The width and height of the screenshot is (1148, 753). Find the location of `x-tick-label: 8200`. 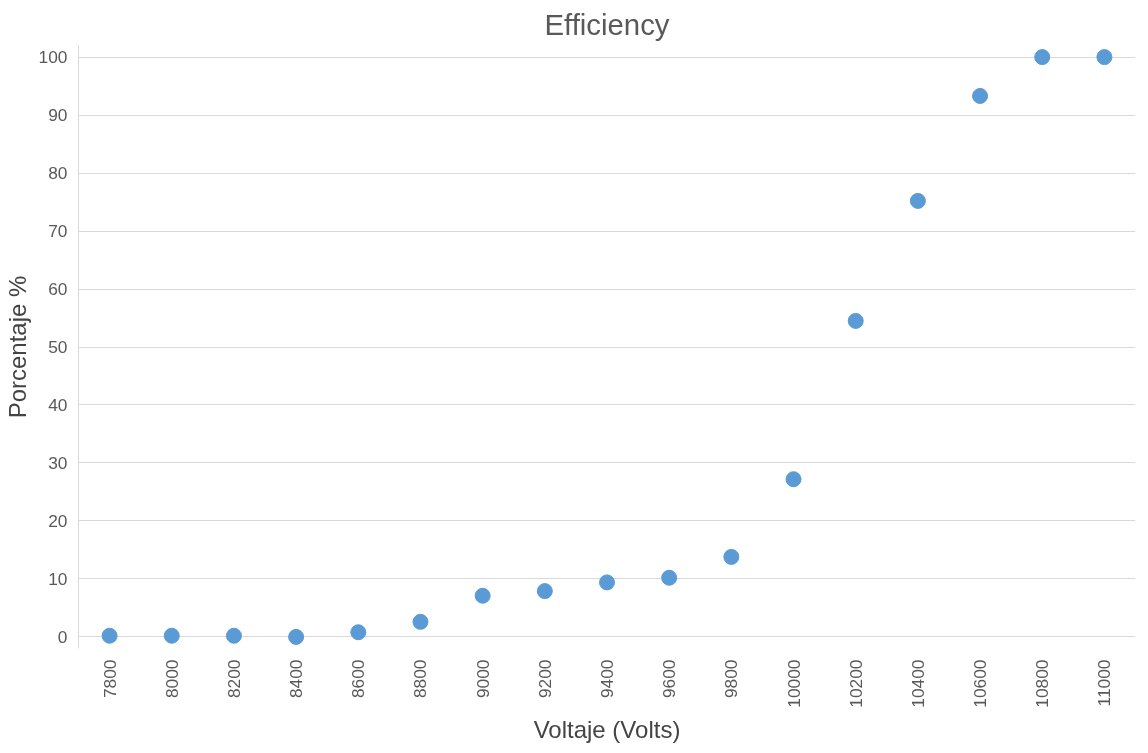

x-tick-label: 8200 is located at coordinates (233, 679).